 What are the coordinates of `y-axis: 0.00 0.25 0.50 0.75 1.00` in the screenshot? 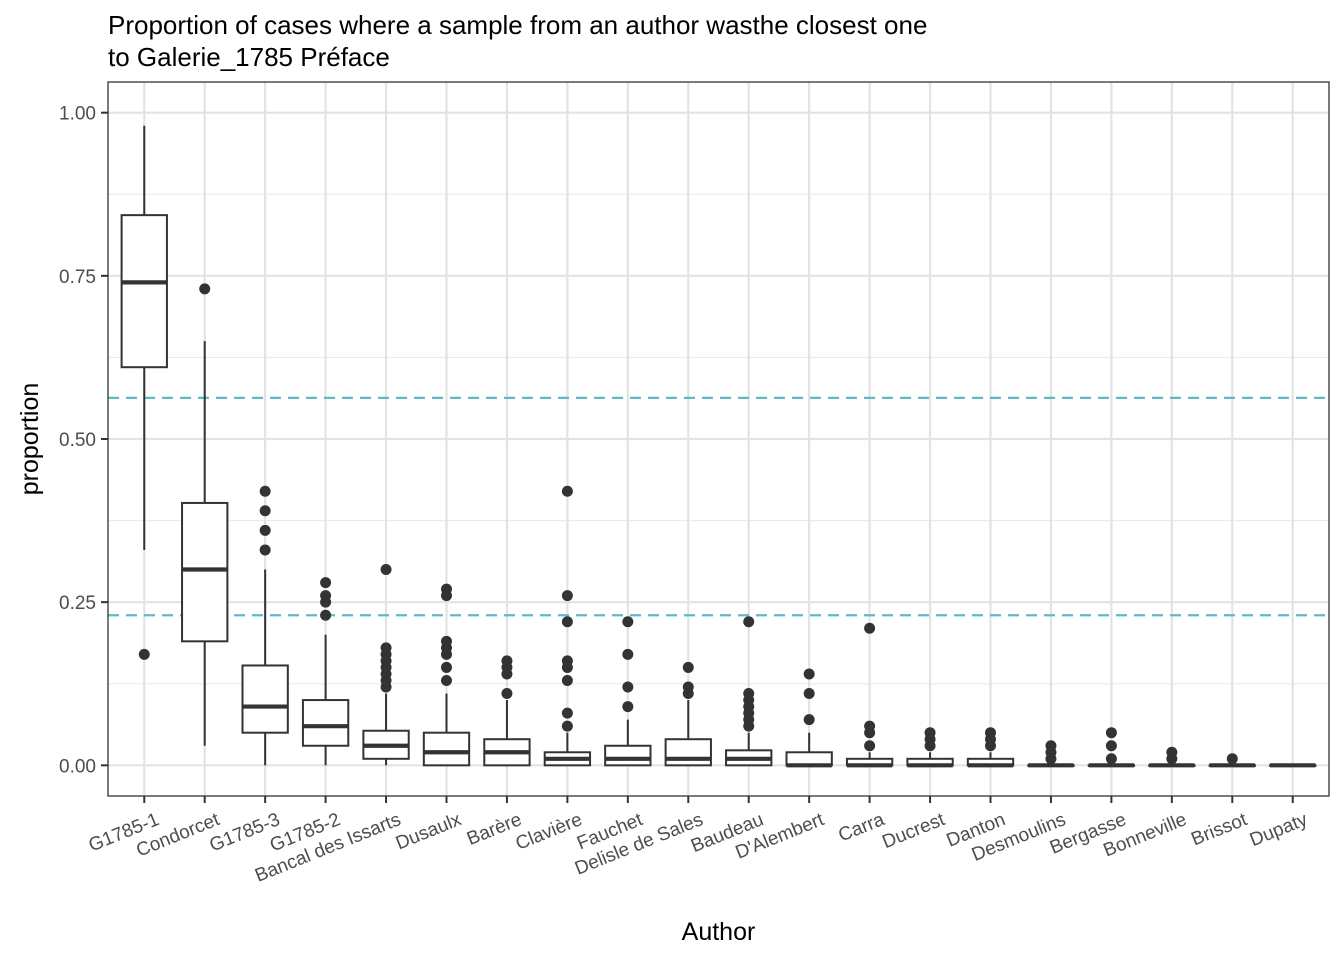 It's located at (83, 440).